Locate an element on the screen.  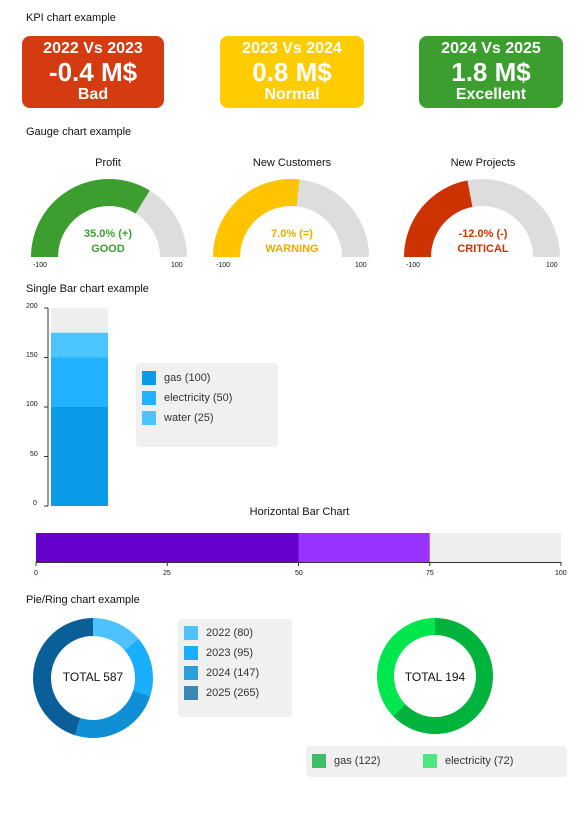
gauge-value: 7.0% (=) is located at coordinates (292, 234).